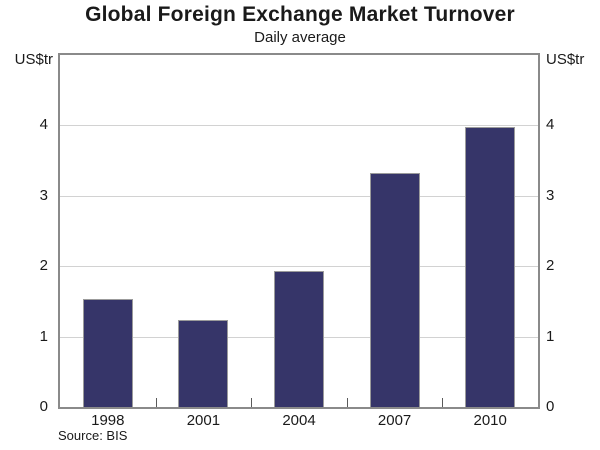 The image size is (600, 450). I want to click on y-tick-label-left-0: 0, so click(43, 406).